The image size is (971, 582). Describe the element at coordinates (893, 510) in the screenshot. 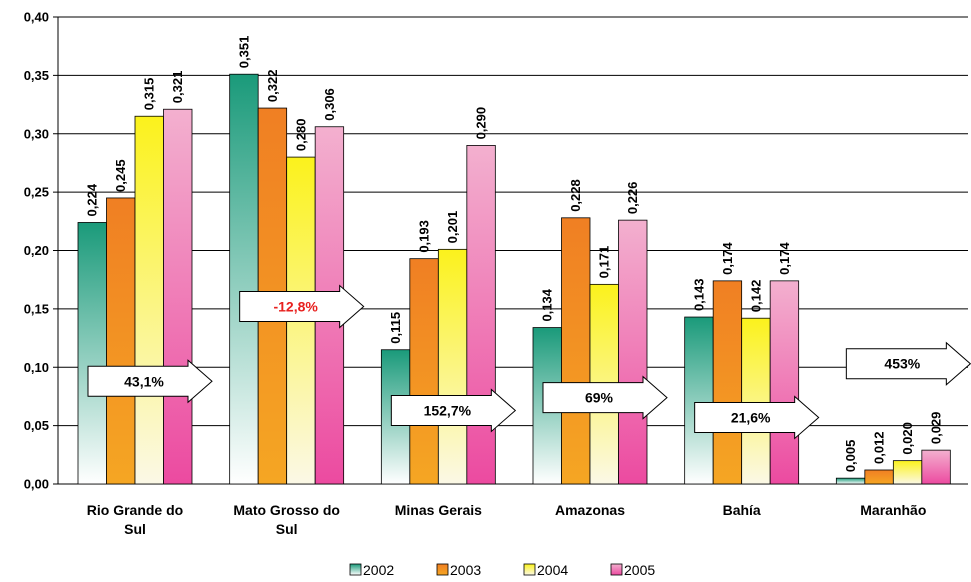

I see `category-label: Maranhão` at that location.